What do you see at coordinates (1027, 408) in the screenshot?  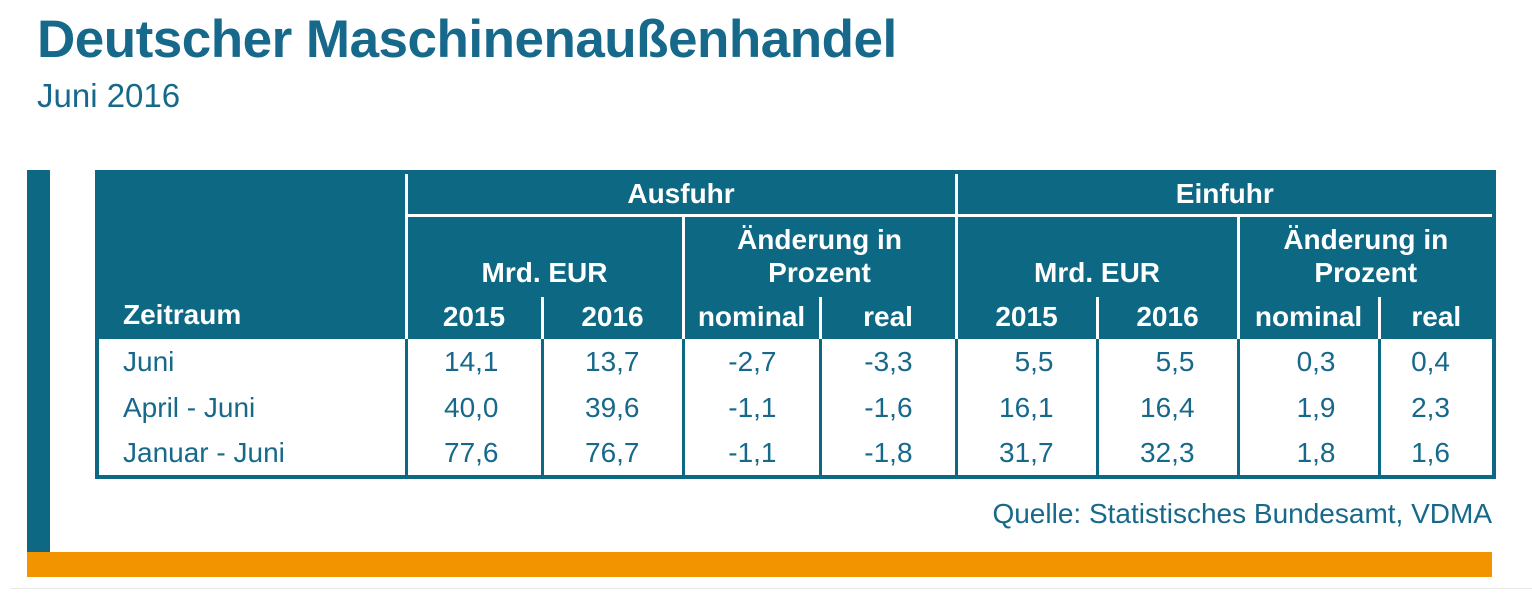 I see `cell-einfuhr-2015: 16,1` at bounding box center [1027, 408].